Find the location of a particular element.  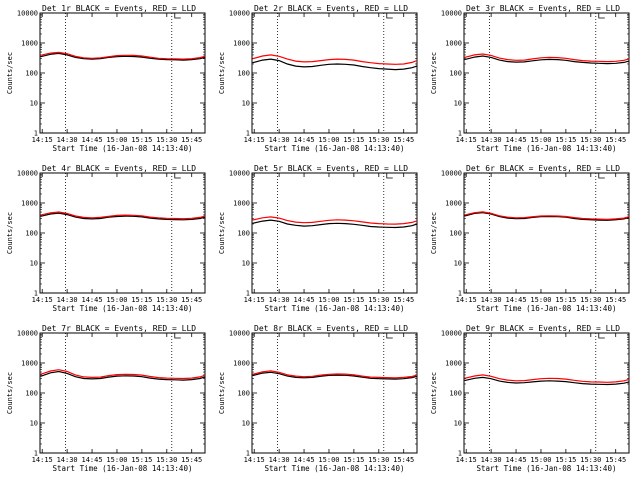

panel-title: Det 3r BLACK = Events, RED = LLD is located at coordinates (543, 8).